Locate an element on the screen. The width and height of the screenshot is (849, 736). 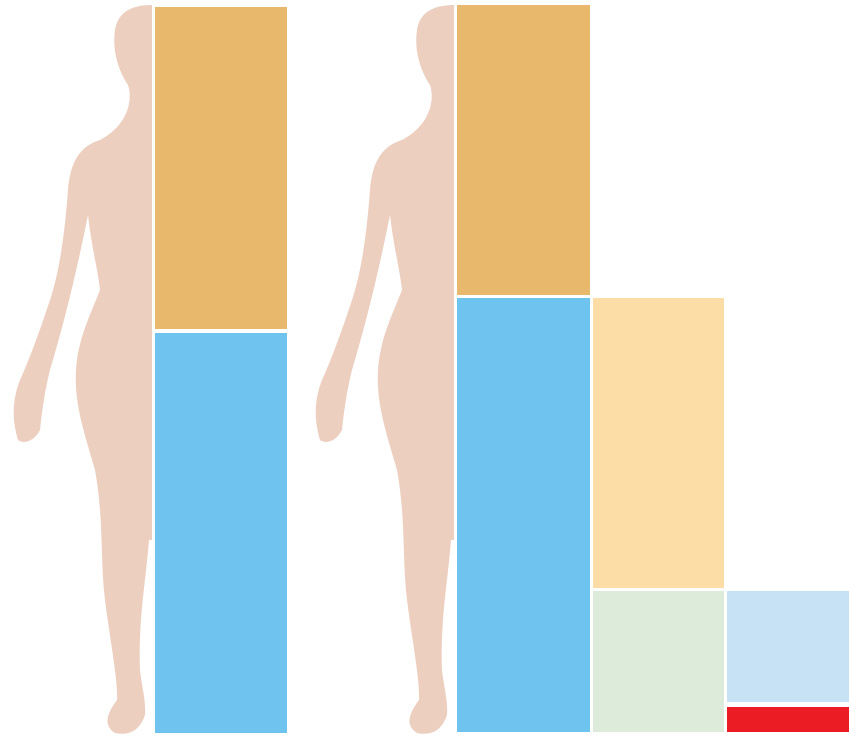
block-light-yellow is located at coordinates (658, 443).